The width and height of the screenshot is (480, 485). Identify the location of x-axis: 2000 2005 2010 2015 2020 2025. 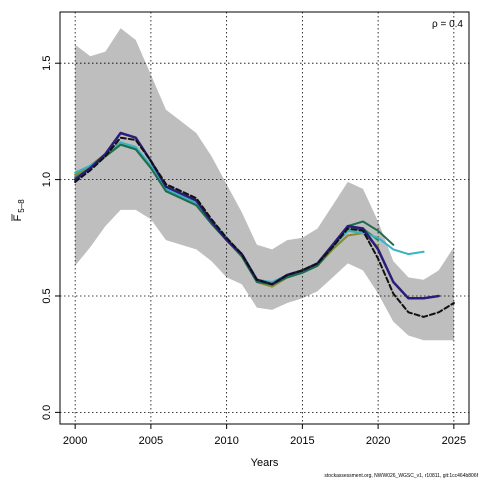
(264, 435).